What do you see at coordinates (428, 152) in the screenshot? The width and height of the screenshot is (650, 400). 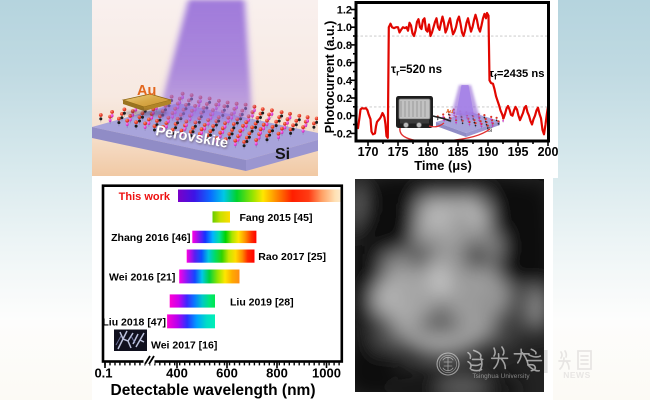 I see `svg-text: 180` at bounding box center [428, 152].